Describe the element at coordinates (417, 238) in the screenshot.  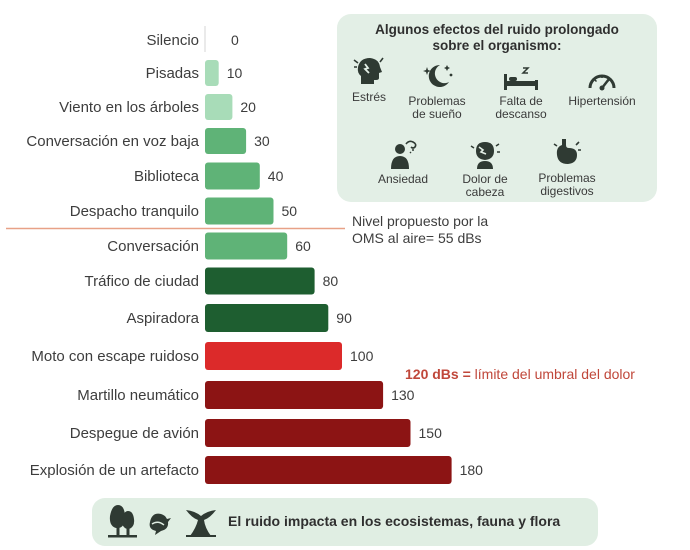
I see `who-reference-label-line2: OMS al aire= 55 dBs` at that location.